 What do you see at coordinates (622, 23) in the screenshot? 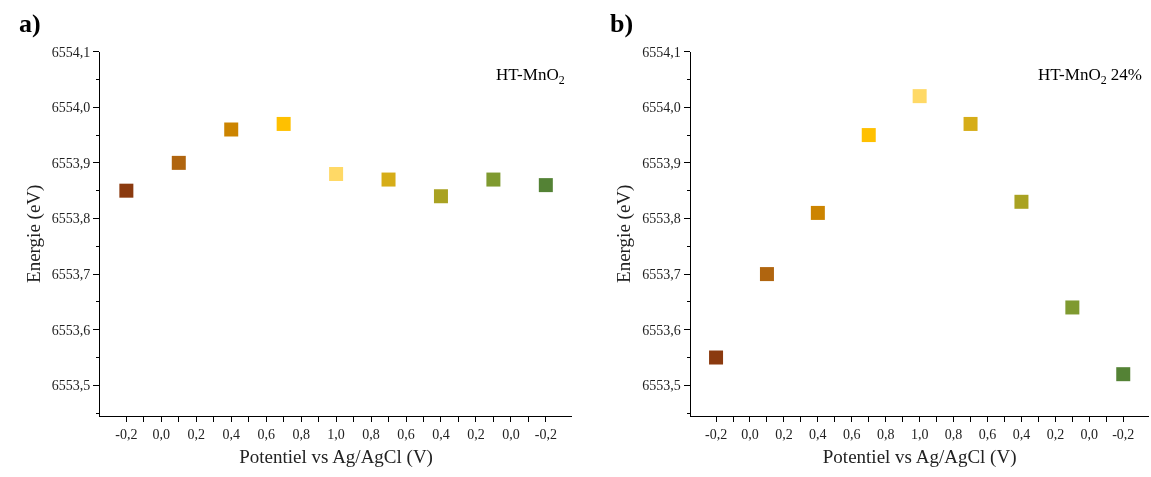
I see `chart-title: b)` at bounding box center [622, 23].